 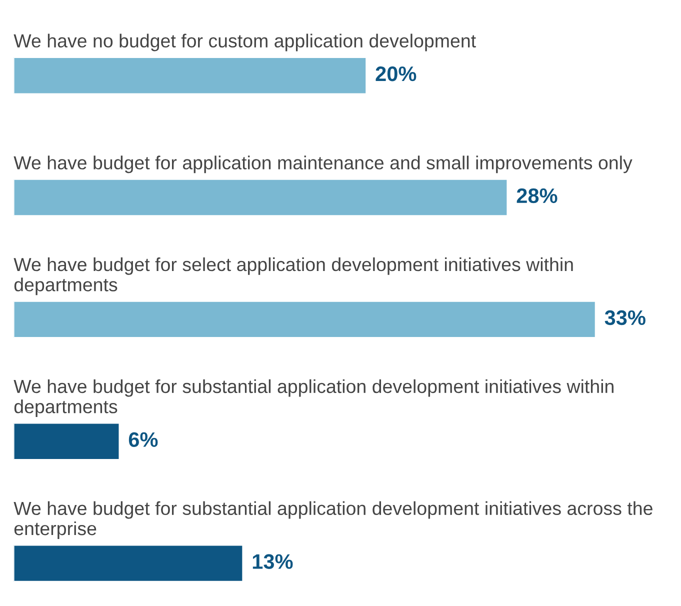 I want to click on y-tick-label: We have budget for substantial application development initiatives within departments, so click(x=314, y=398).